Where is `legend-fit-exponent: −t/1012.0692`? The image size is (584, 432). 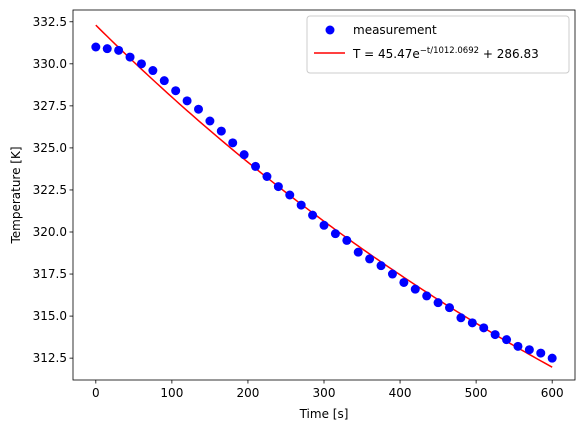
legend-fit-exponent: −t/1012.0692 is located at coordinates (449, 51).